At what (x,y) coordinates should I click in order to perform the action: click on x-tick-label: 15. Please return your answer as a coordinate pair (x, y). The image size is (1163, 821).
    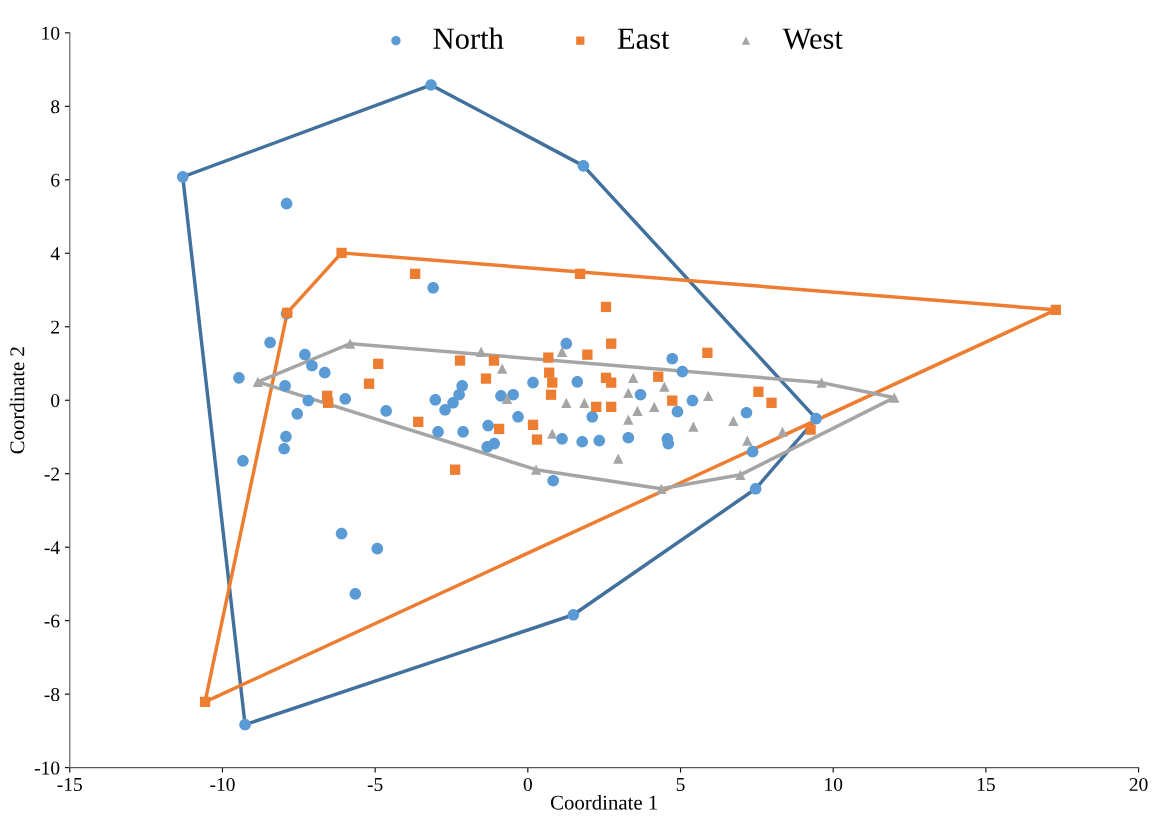
    Looking at the image, I should click on (986, 785).